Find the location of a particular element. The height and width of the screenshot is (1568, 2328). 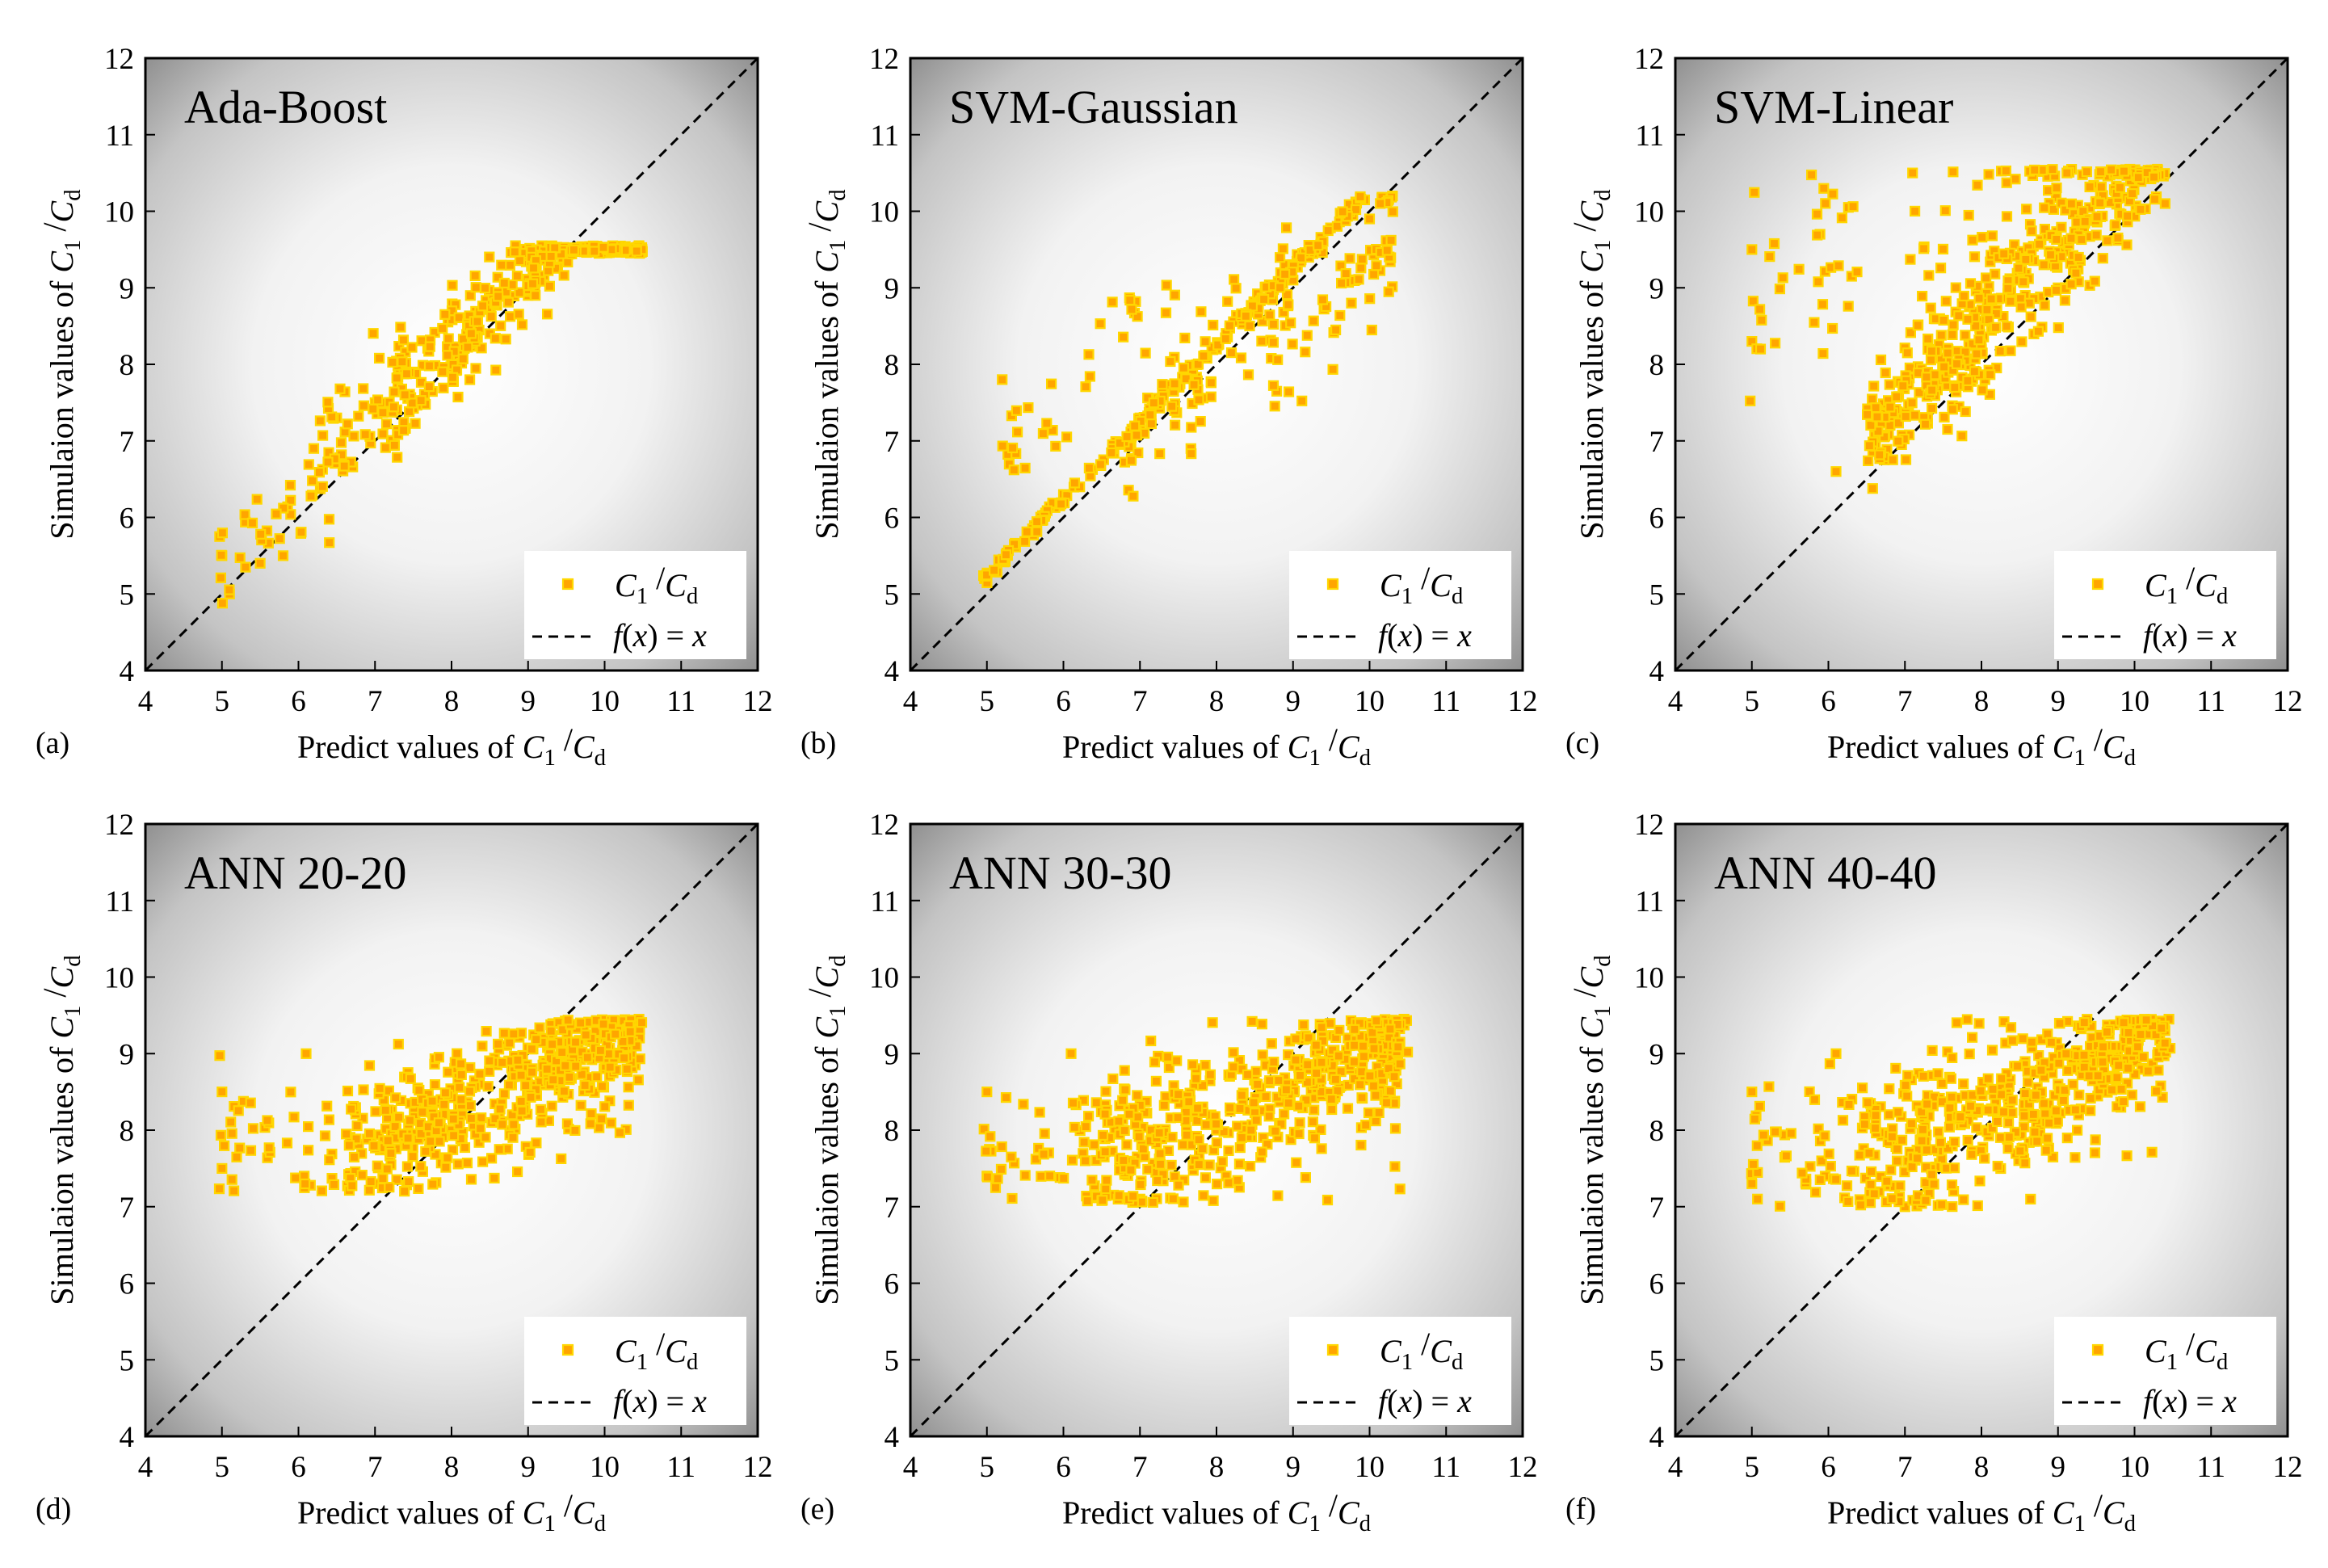

legend-marker is located at coordinates (2097, 584).